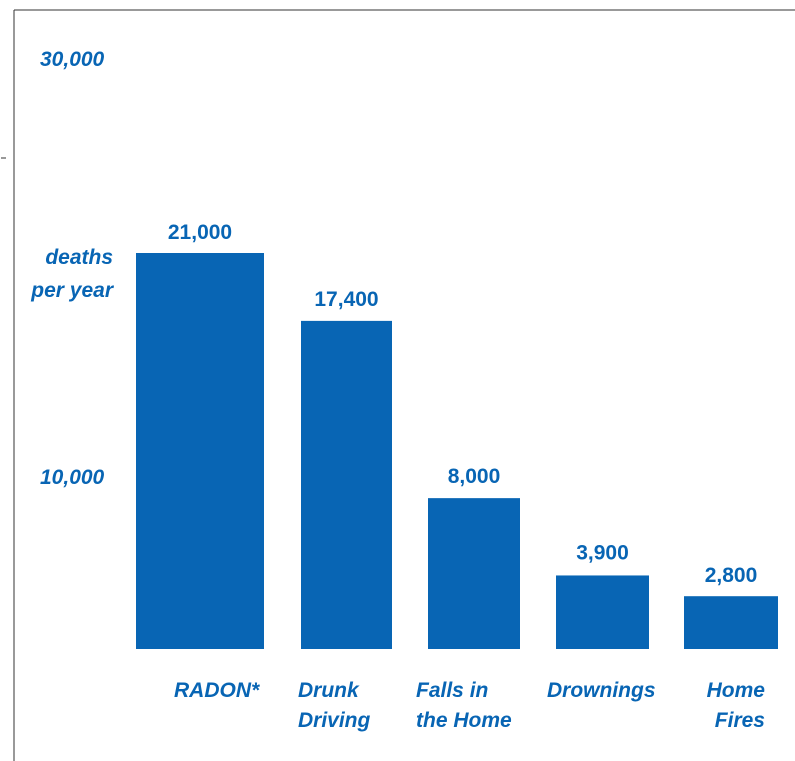 This screenshot has width=795, height=761. I want to click on category-label: the Home, so click(464, 720).